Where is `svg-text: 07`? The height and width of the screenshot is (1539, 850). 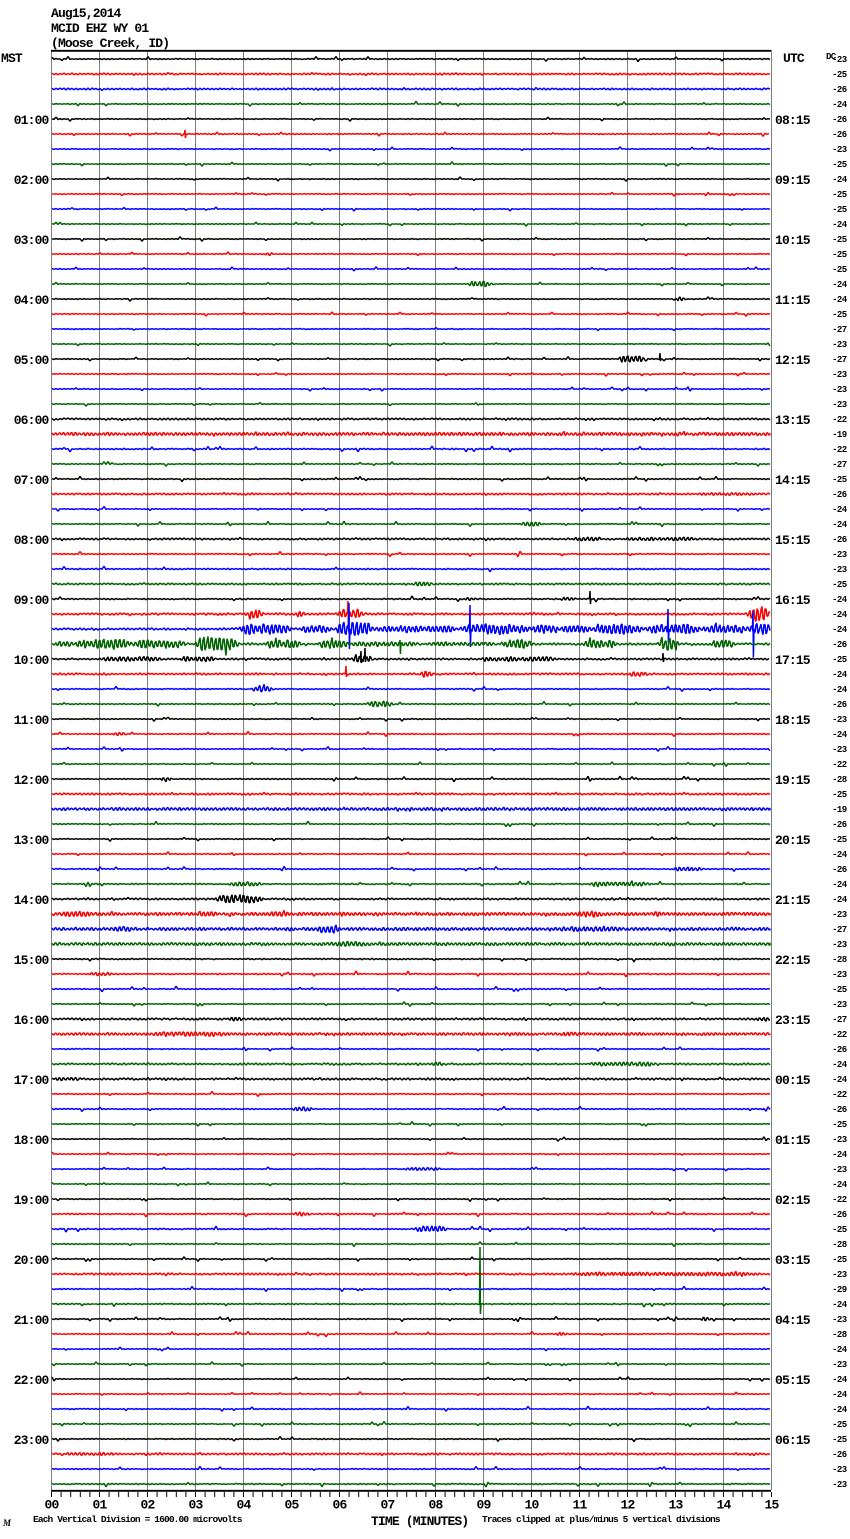 svg-text: 07 is located at coordinates (388, 1505).